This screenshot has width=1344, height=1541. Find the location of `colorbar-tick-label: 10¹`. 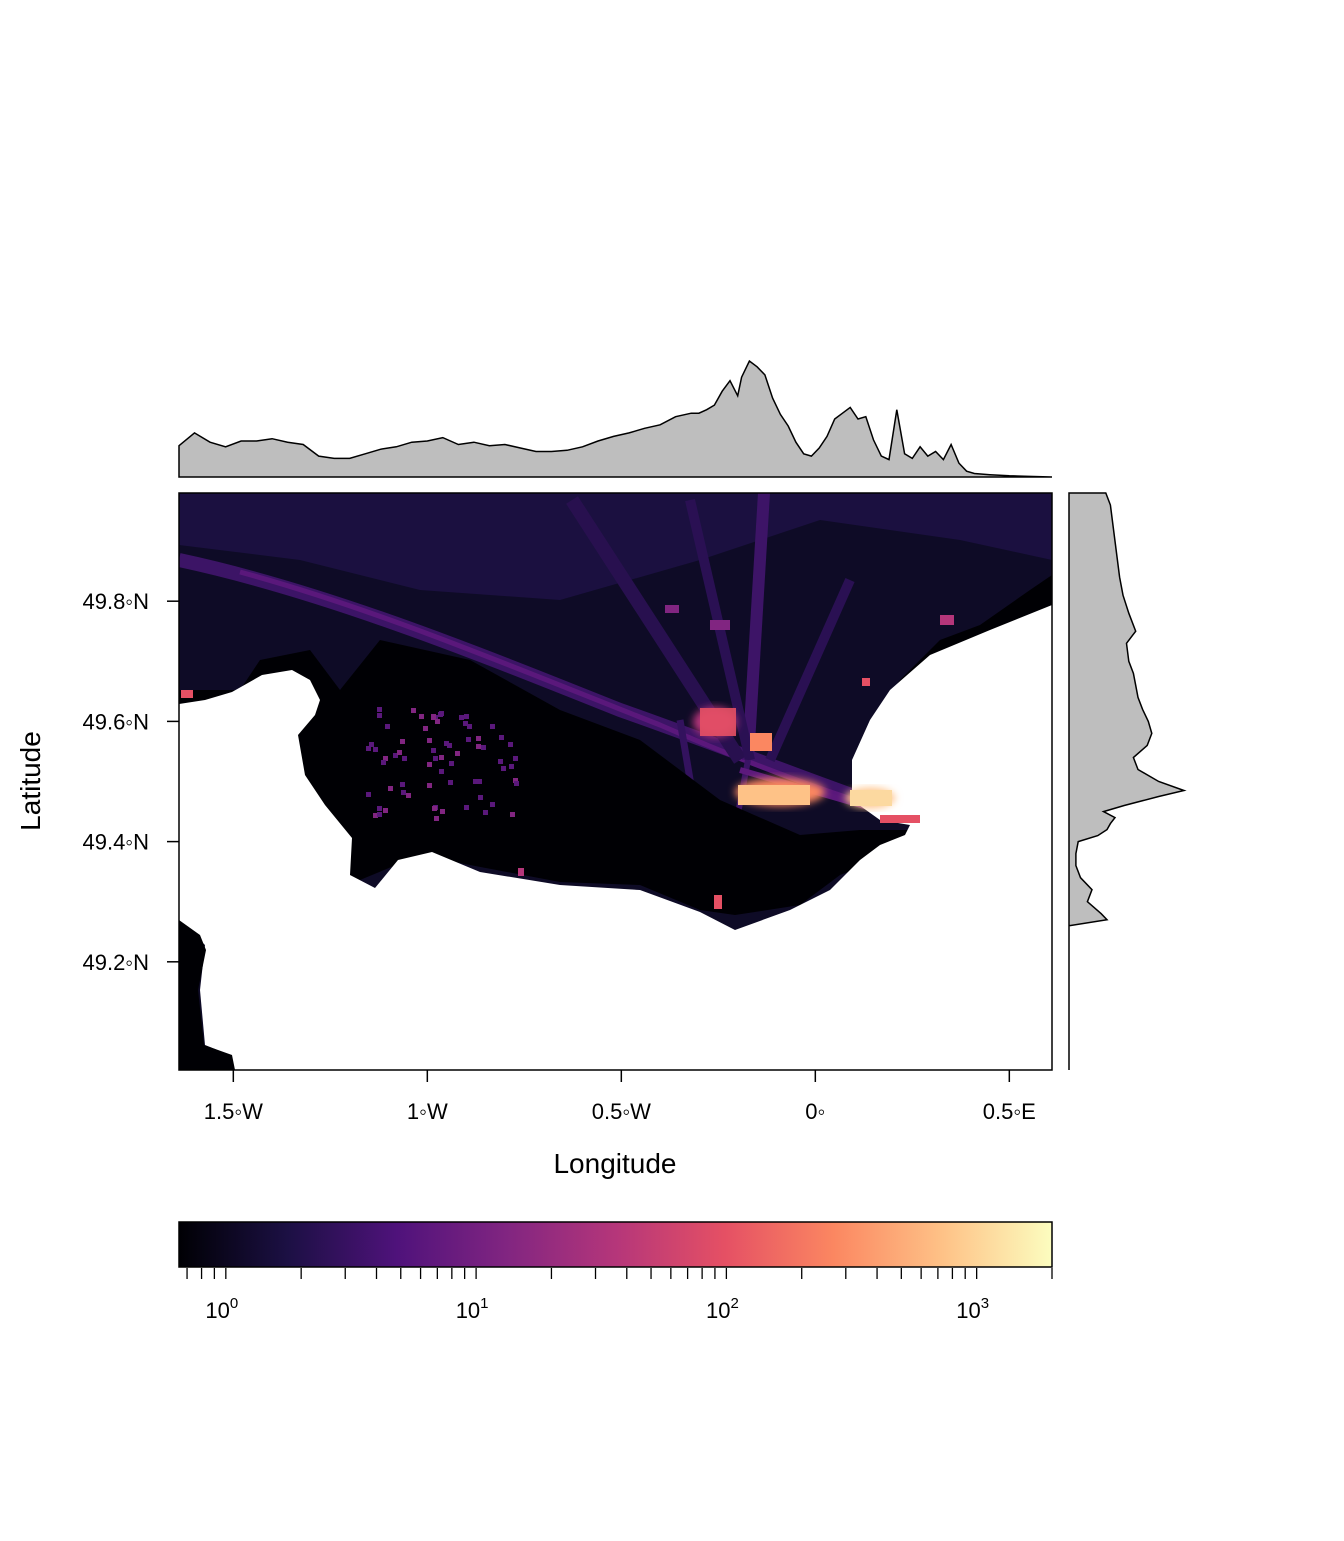

colorbar-tick-label: 10¹ is located at coordinates (472, 1309).